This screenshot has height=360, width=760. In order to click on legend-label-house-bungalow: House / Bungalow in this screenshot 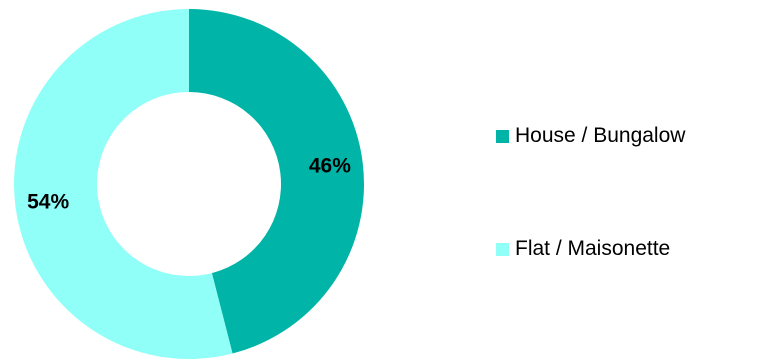, I will do `click(600, 135)`.